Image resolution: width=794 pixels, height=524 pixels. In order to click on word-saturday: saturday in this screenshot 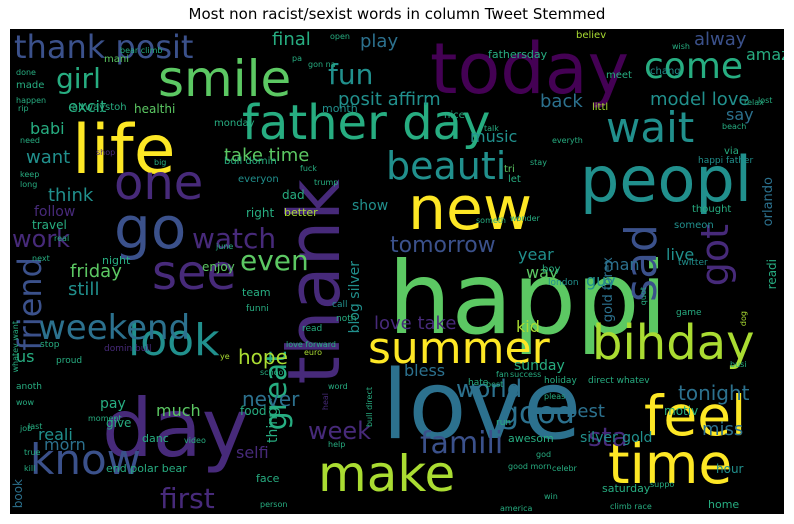, I will do `click(626, 488)`.